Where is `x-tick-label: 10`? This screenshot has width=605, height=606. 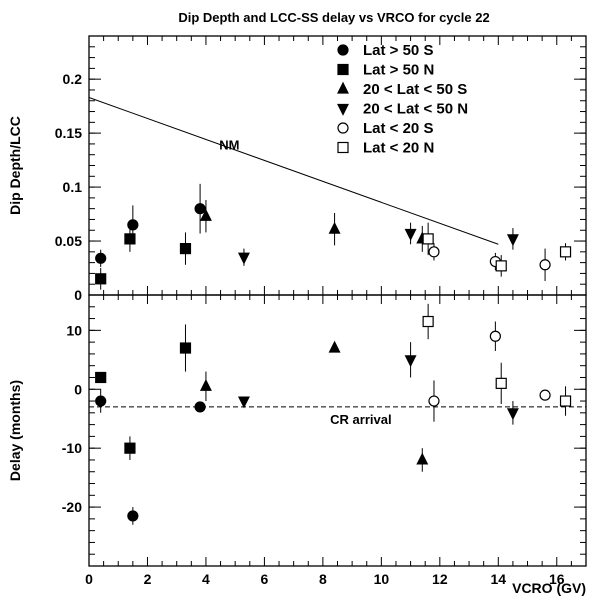 x-tick-label: 10 is located at coordinates (382, 579).